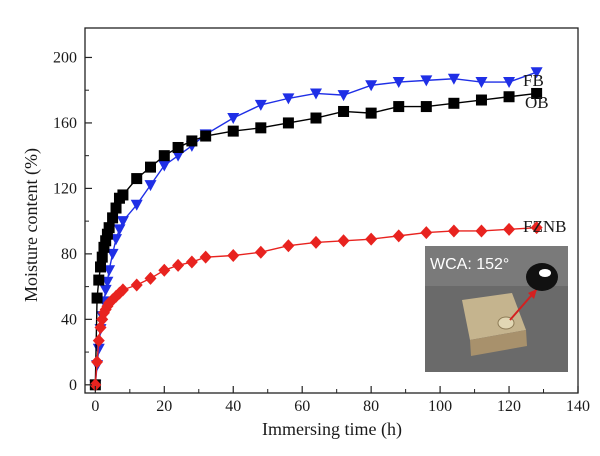  Describe the element at coordinates (544, 226) in the screenshot. I see `series-label-fznb: FZNB` at that location.